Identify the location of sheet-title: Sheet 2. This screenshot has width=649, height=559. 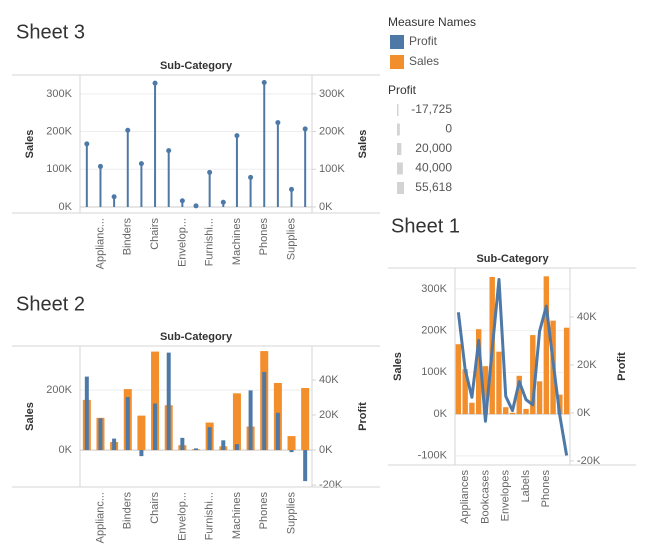
(50, 304).